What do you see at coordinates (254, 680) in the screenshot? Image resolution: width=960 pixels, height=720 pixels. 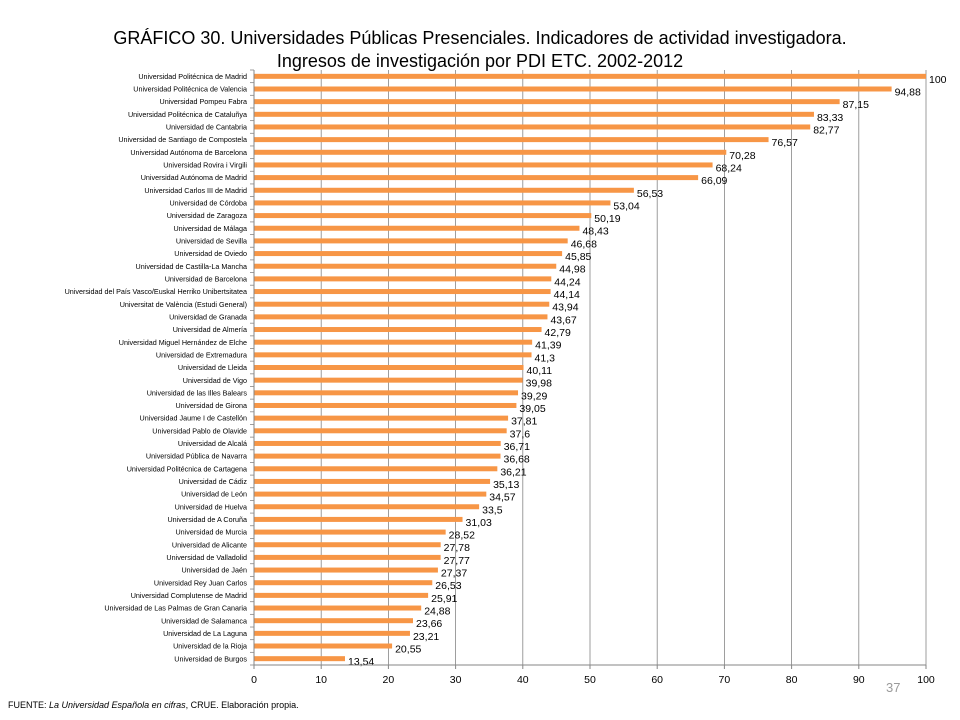 I see `x-tick-label: 0` at bounding box center [254, 680].